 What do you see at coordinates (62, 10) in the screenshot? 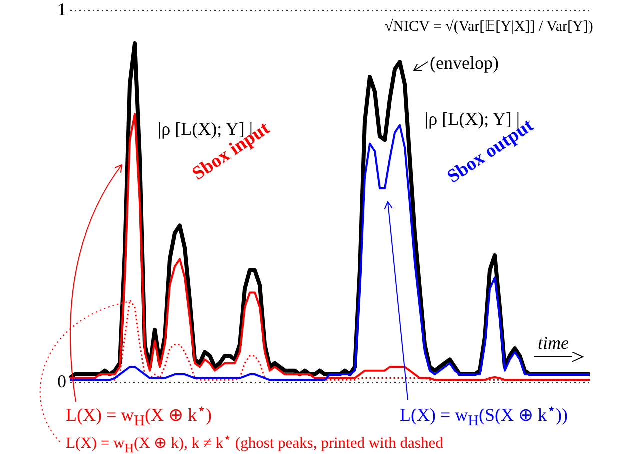
I see `y-tick-label: 1` at bounding box center [62, 10].